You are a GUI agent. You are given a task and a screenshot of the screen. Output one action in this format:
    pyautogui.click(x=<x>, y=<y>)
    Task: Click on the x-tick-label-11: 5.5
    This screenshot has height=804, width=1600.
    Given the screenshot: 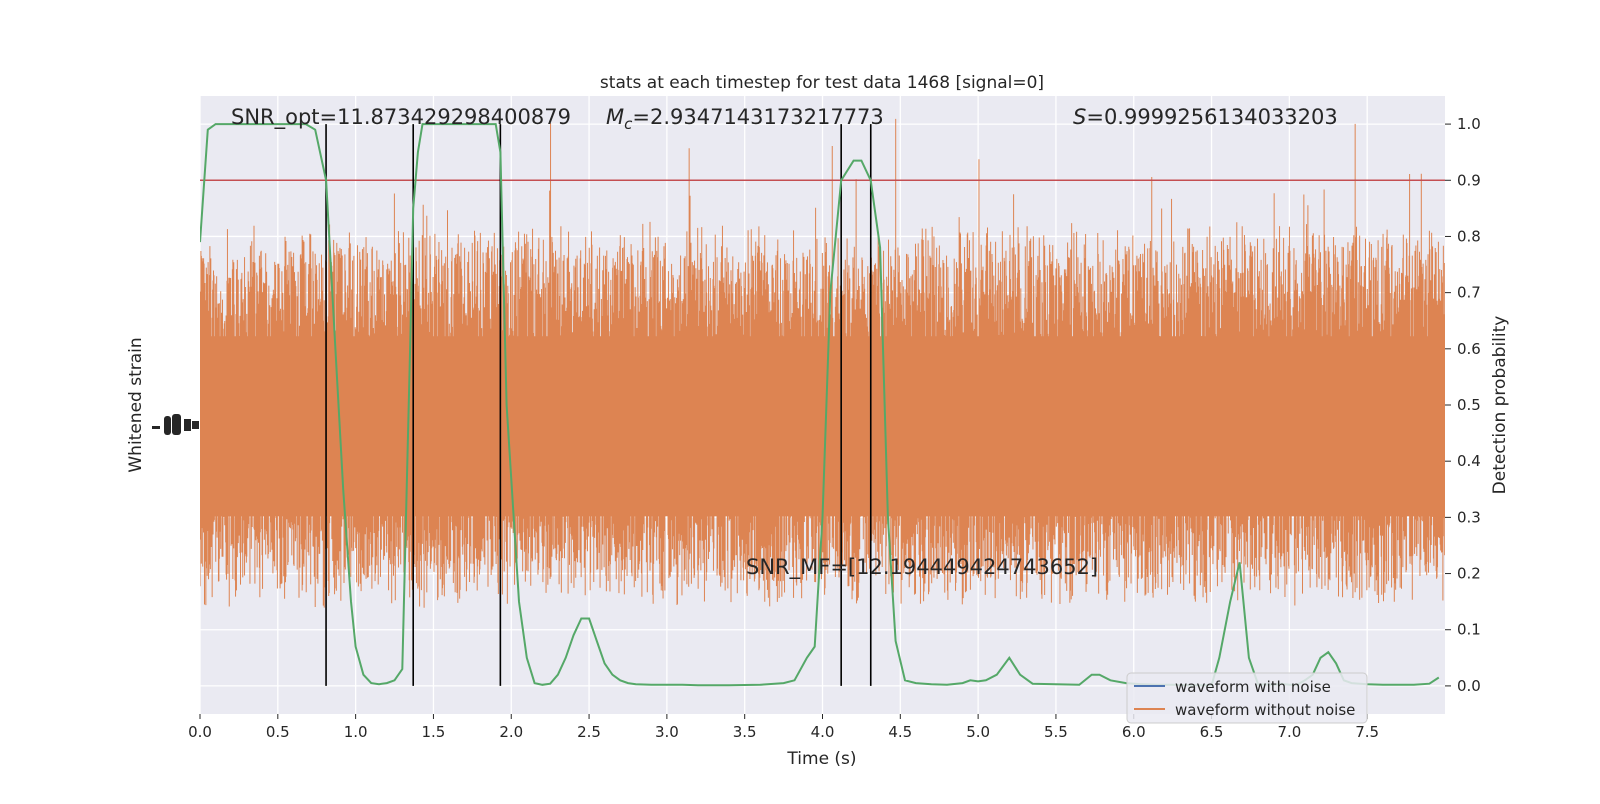 What is the action you would take?
    pyautogui.click(x=1056, y=732)
    